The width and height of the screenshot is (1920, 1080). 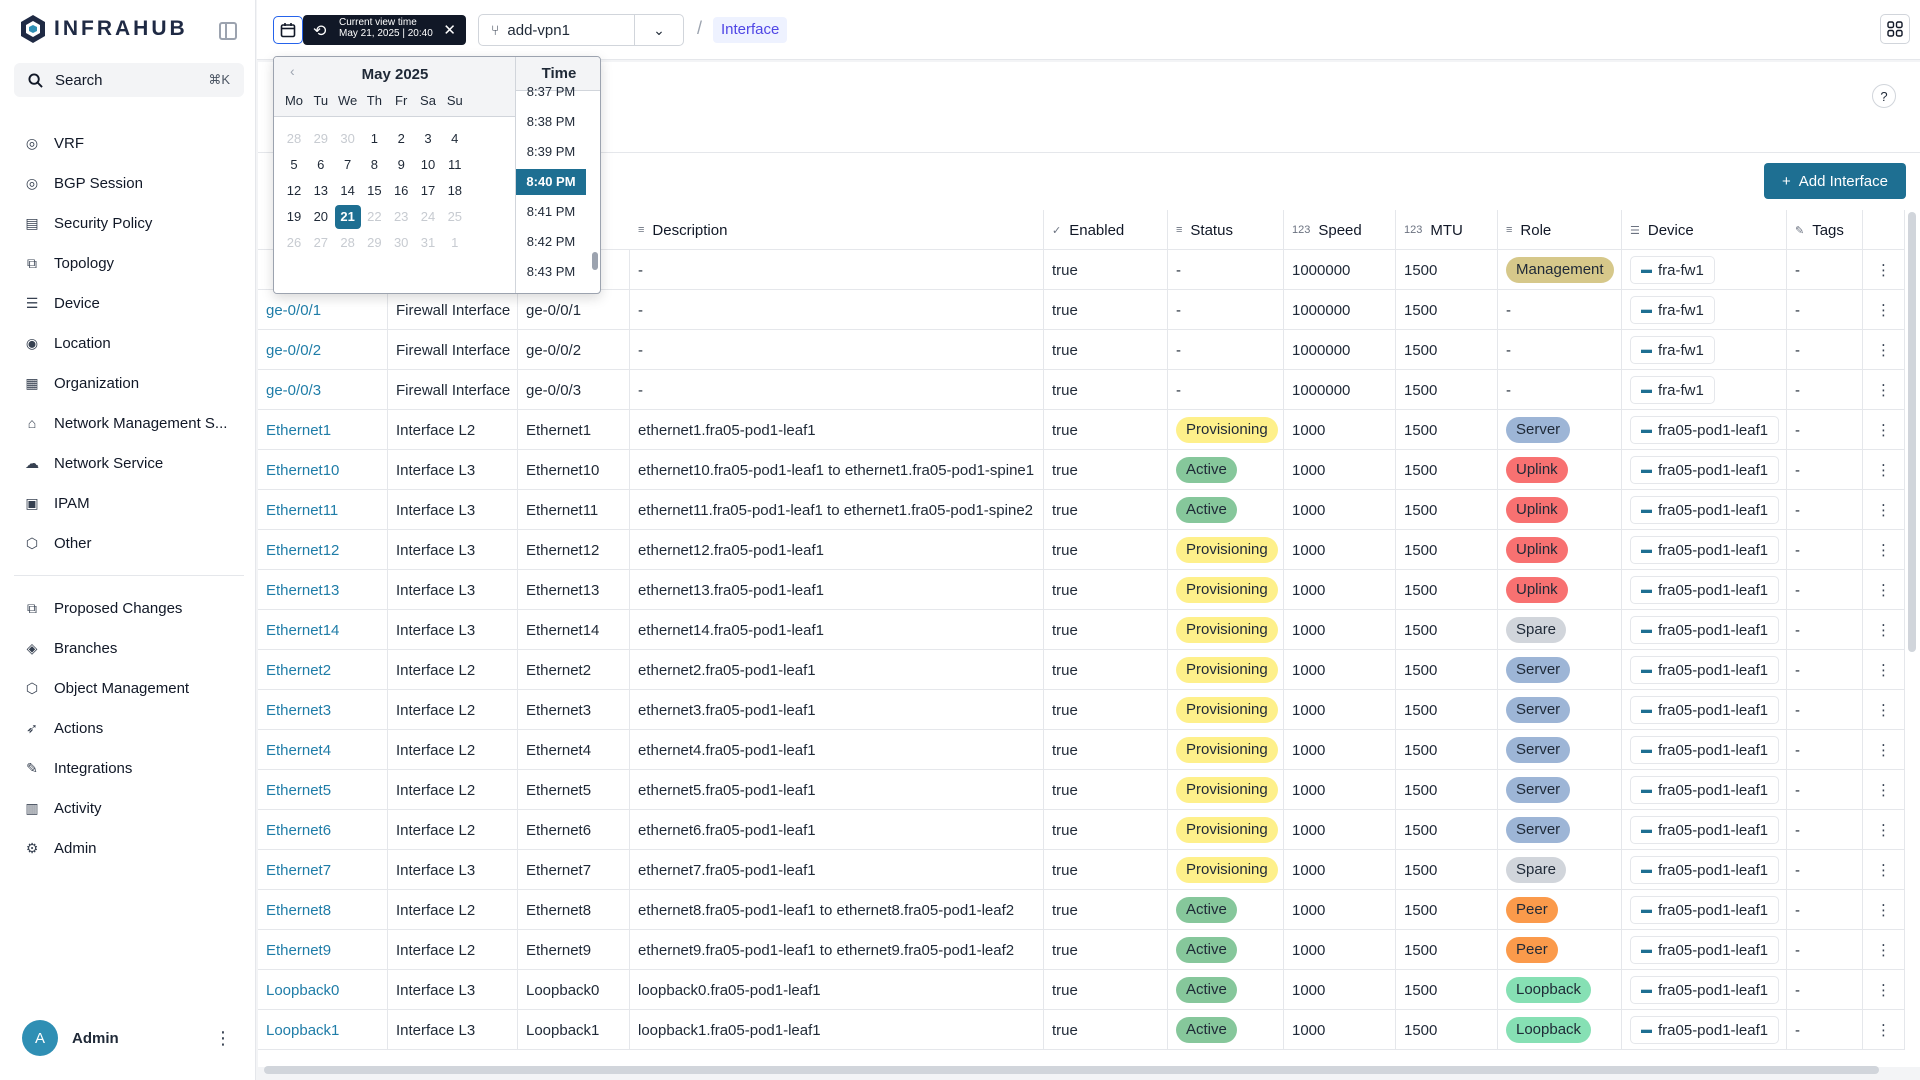 I want to click on time-option: 8:40 PM, so click(x=551, y=182).